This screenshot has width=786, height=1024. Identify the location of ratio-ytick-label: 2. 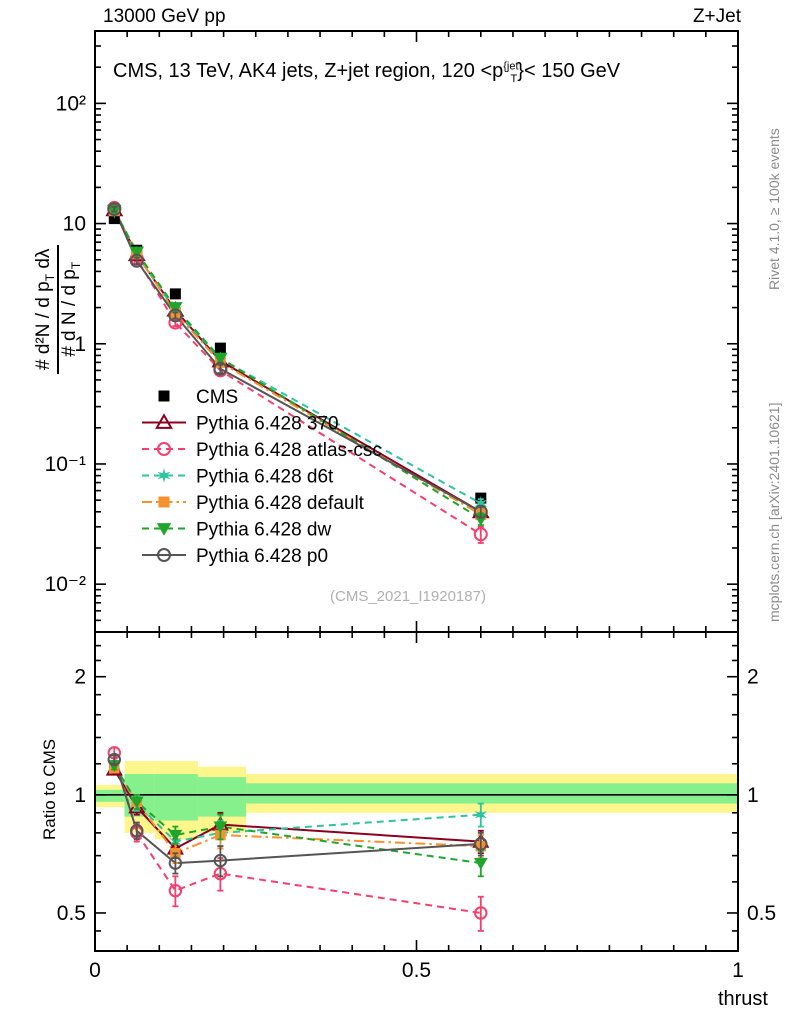
(80, 677).